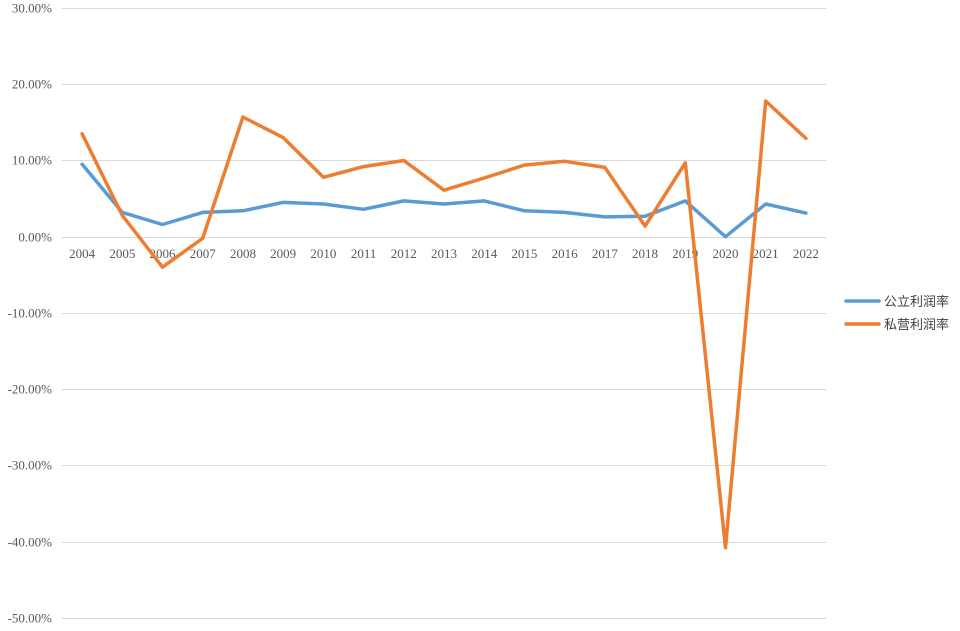  Describe the element at coordinates (30, 465) in the screenshot. I see `y-tick-label: -30.00%` at that location.